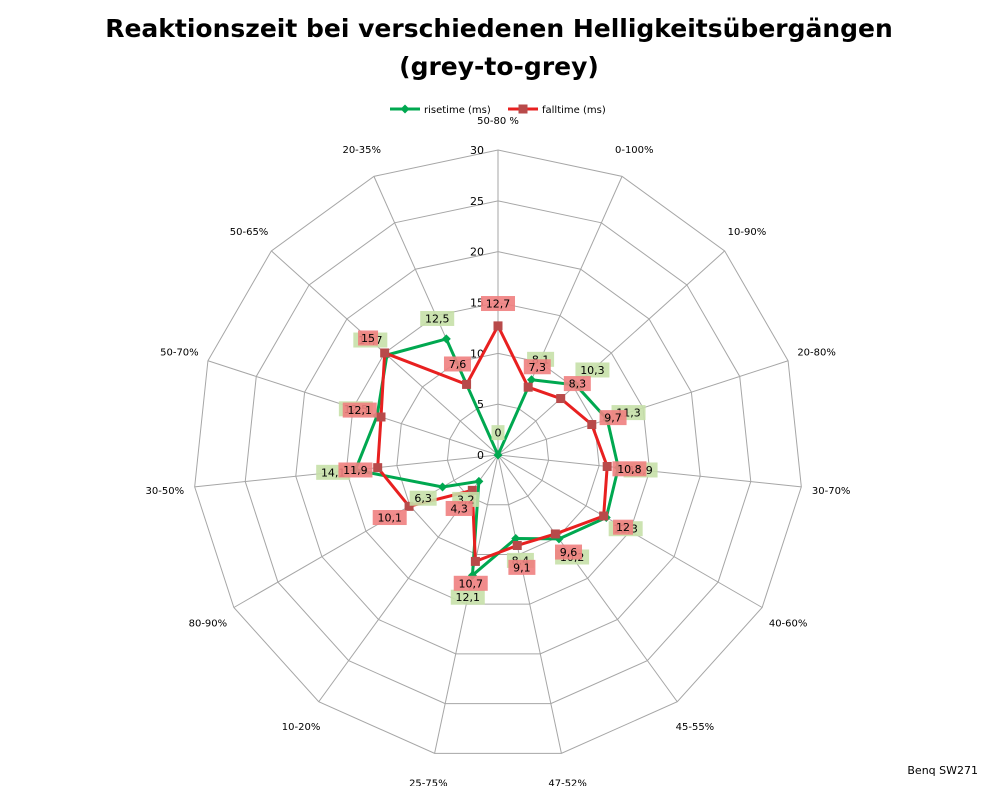 The height and width of the screenshot is (786, 998). Describe the element at coordinates (942, 770) in the screenshot. I see `footer-label: Benq SW271` at that location.